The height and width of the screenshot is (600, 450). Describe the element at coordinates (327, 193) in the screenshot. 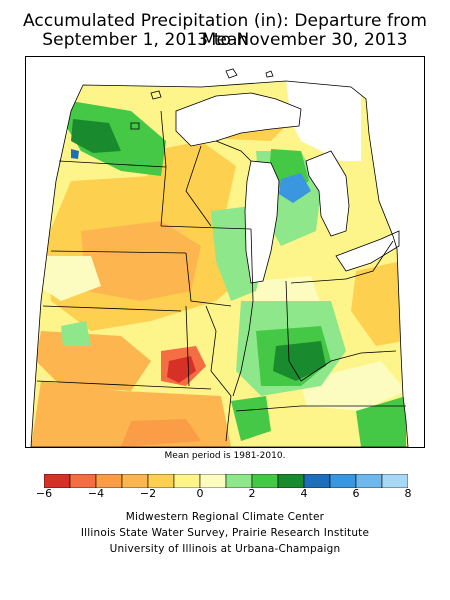

I see `lake-huron` at that location.